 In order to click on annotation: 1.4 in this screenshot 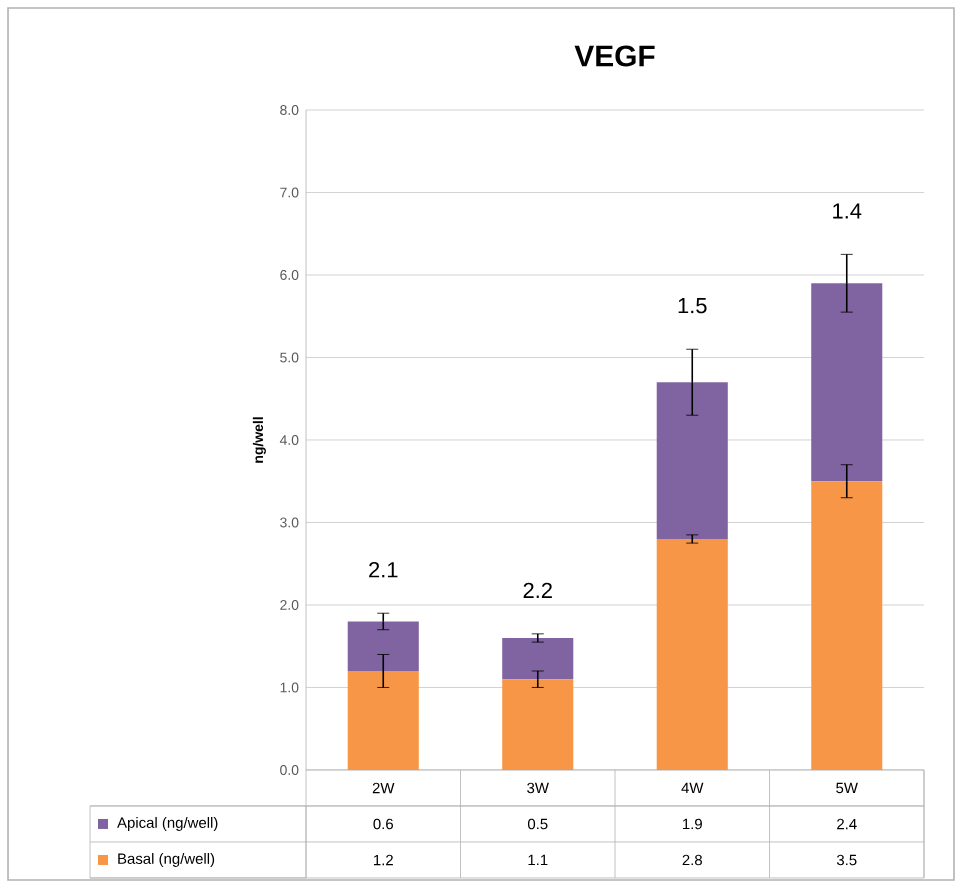, I will do `click(847, 211)`.